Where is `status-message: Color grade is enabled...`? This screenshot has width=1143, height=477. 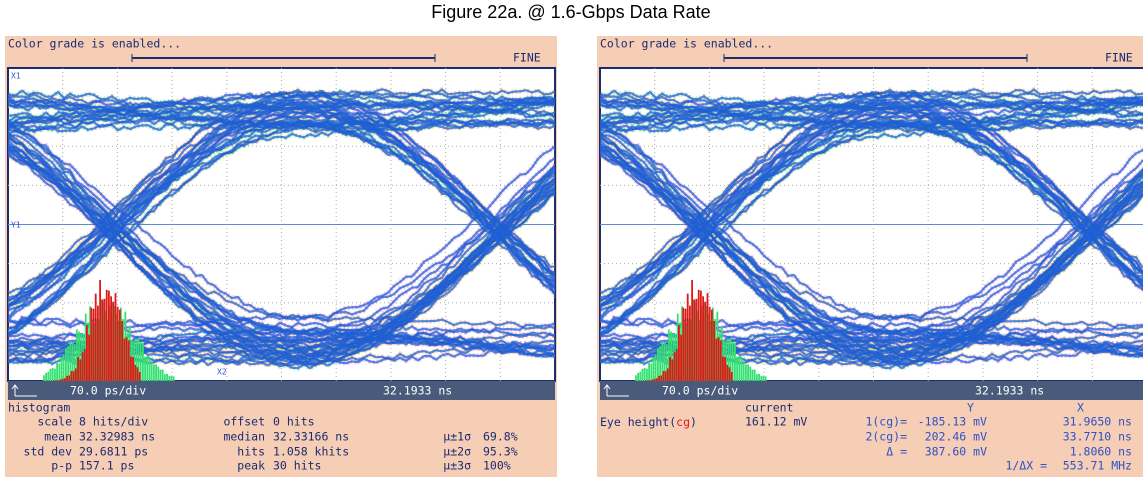 status-message: Color grade is enabled... is located at coordinates (94, 44).